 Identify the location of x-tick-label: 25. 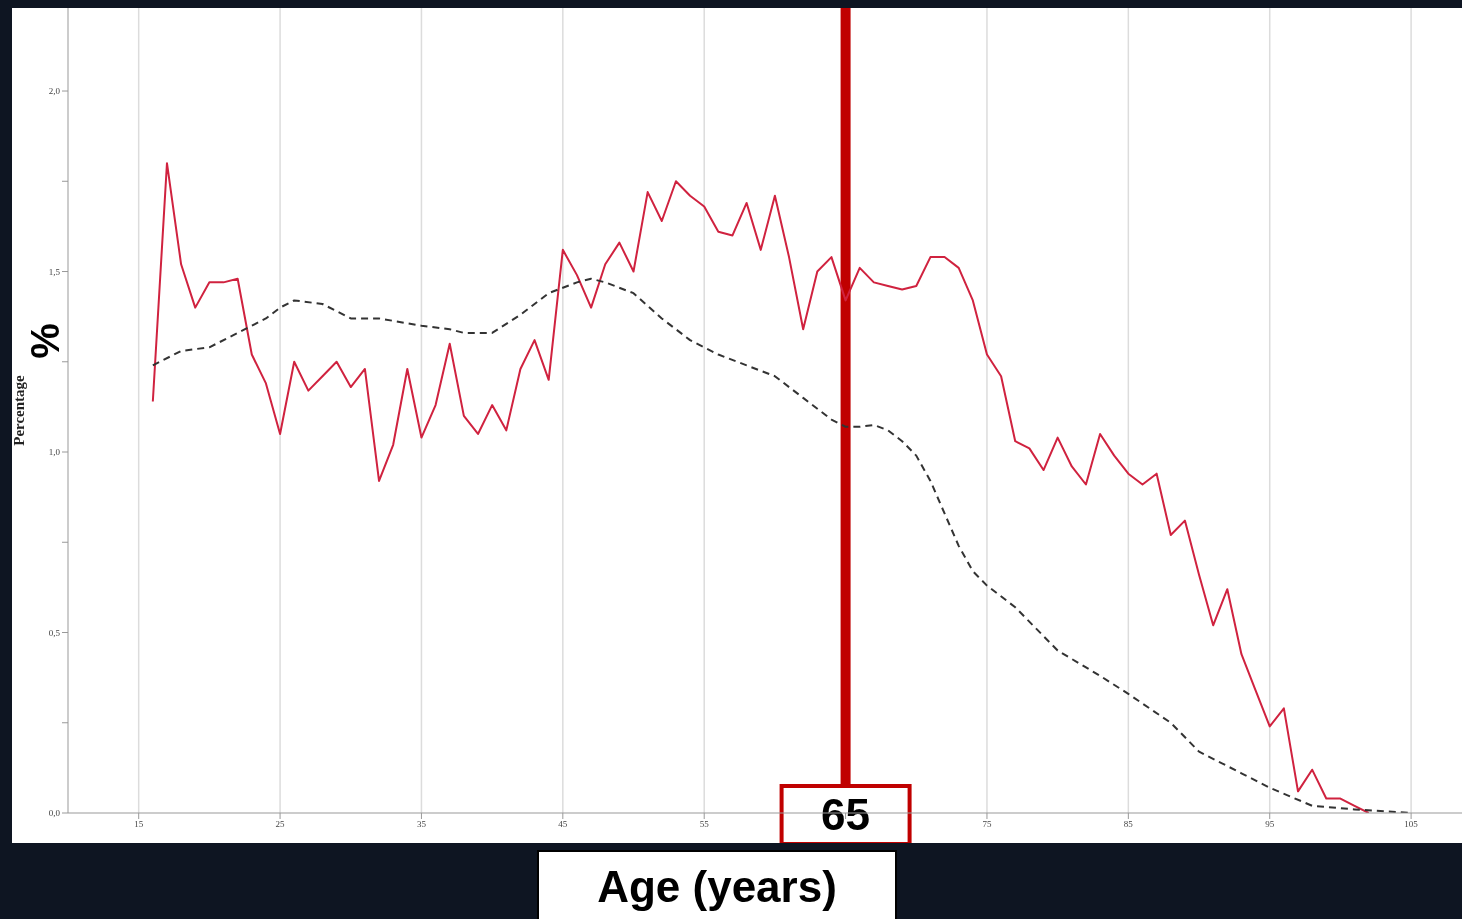
(280, 824).